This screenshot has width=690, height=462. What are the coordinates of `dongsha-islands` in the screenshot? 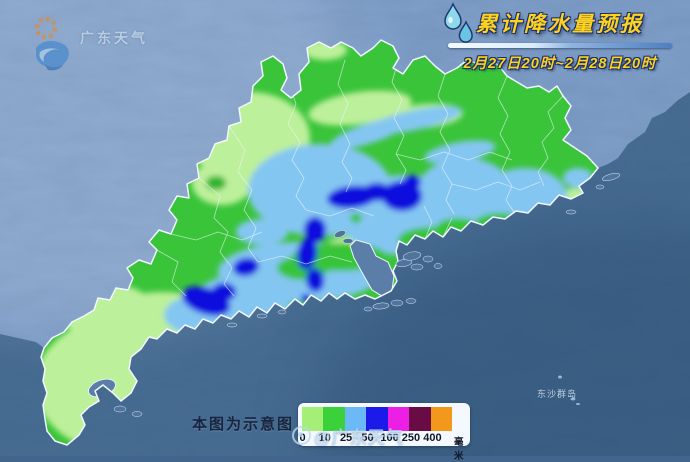 It's located at (569, 390).